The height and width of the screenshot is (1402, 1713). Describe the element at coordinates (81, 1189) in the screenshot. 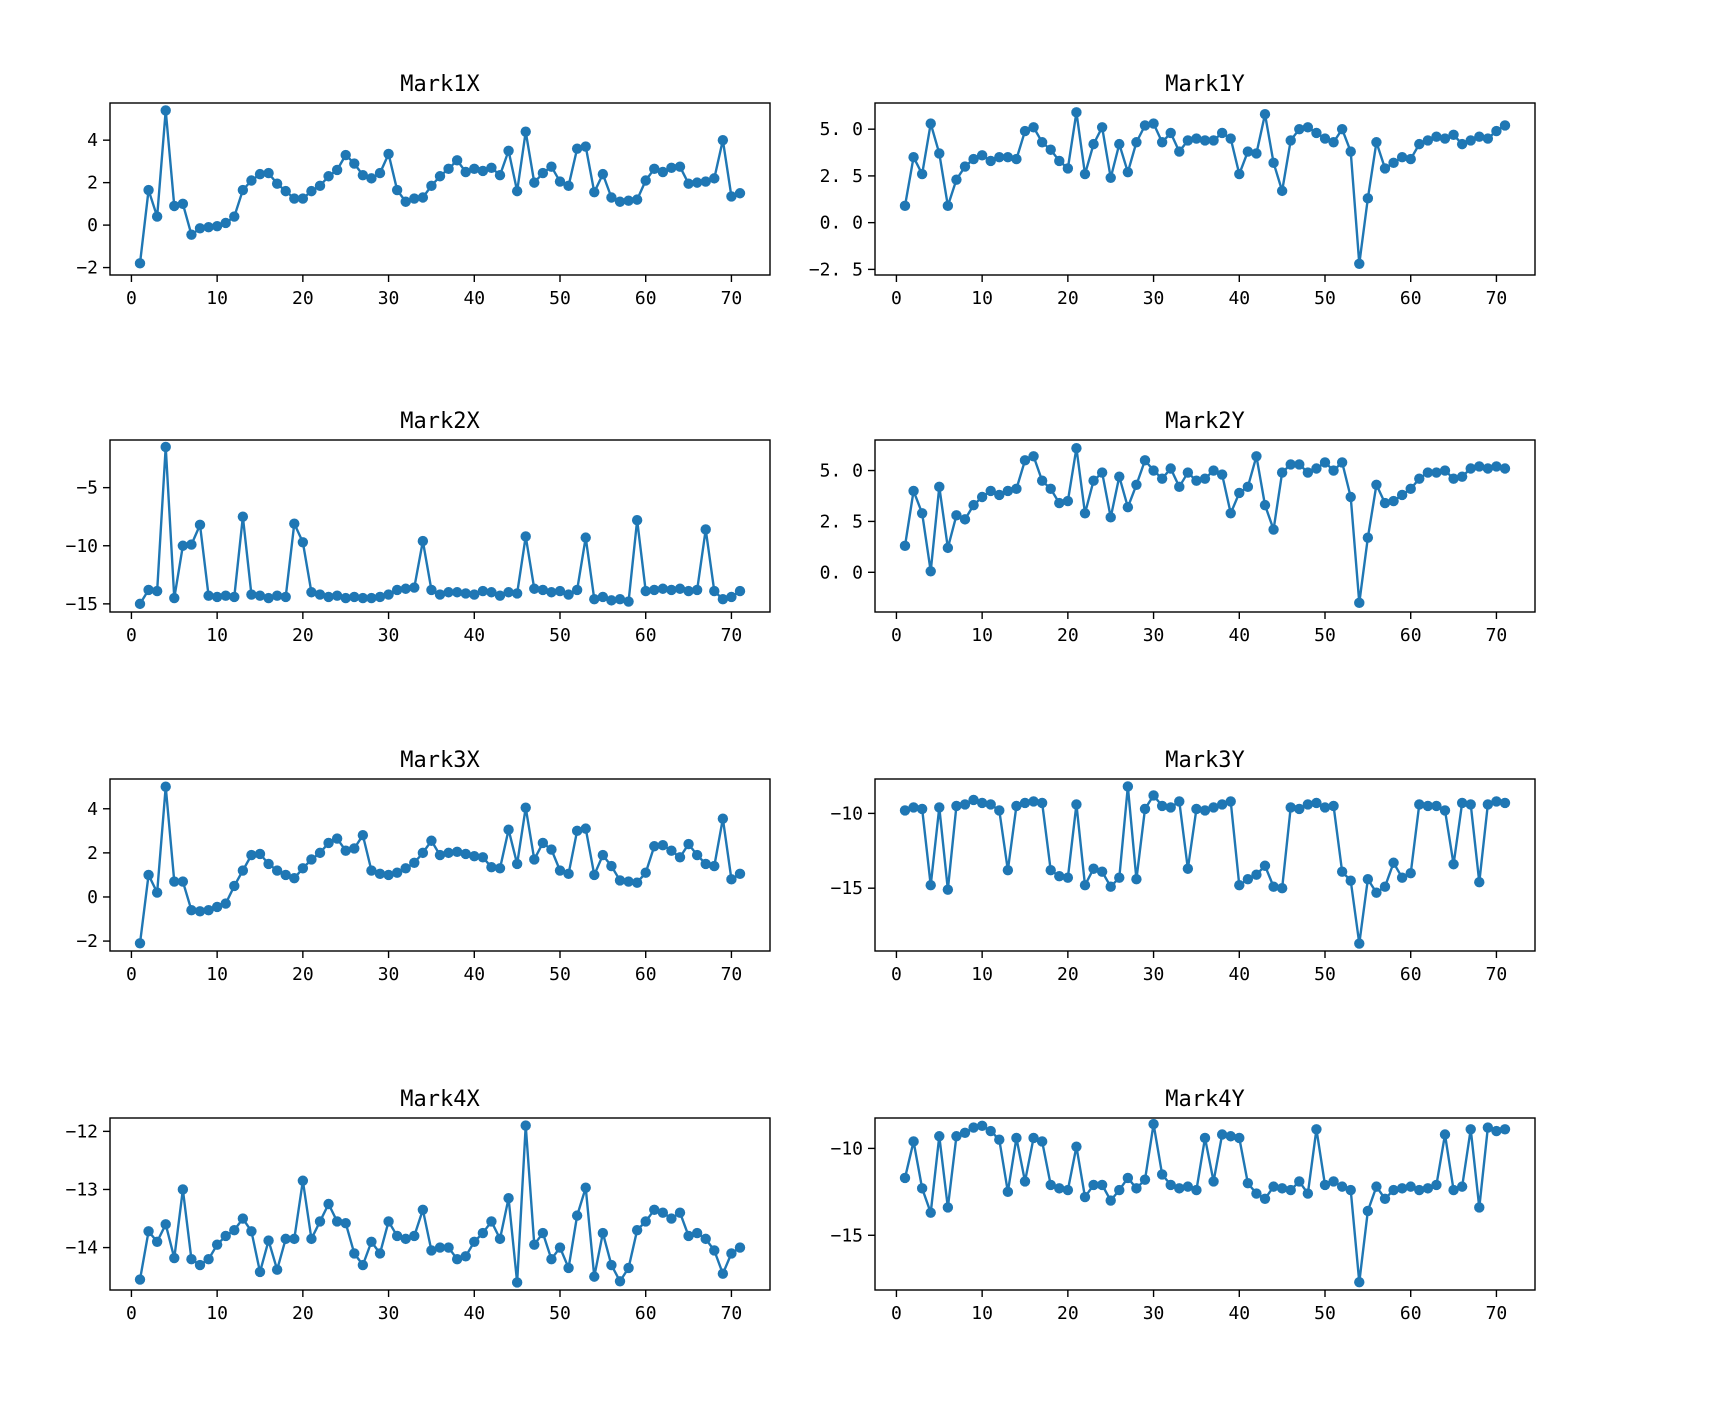

I see `svg-text: −13` at that location.